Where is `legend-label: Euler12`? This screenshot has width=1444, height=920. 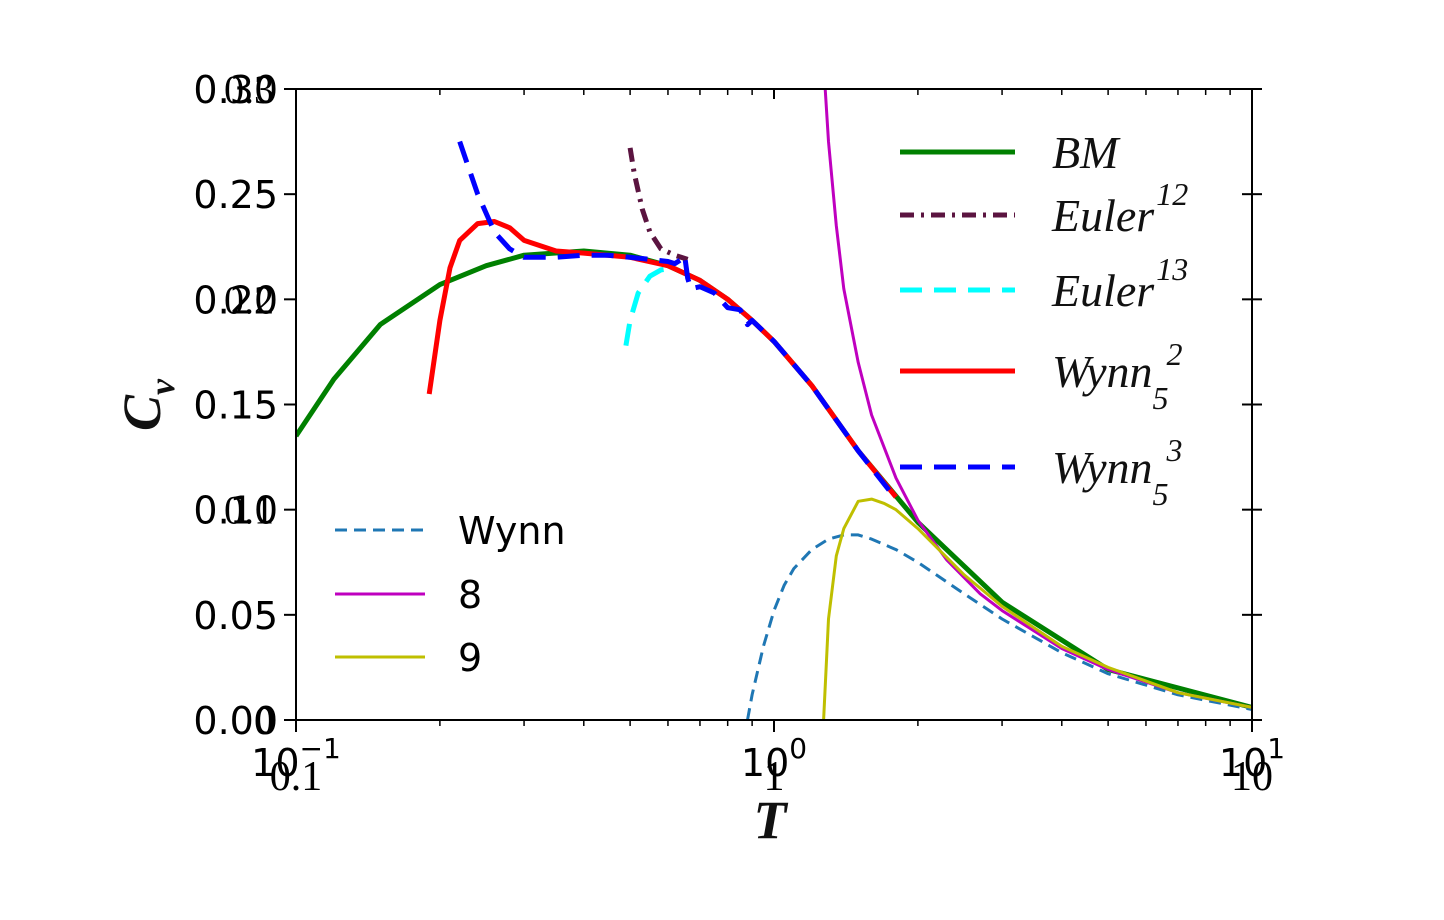 legend-label: Euler12 is located at coordinates (1119, 208).